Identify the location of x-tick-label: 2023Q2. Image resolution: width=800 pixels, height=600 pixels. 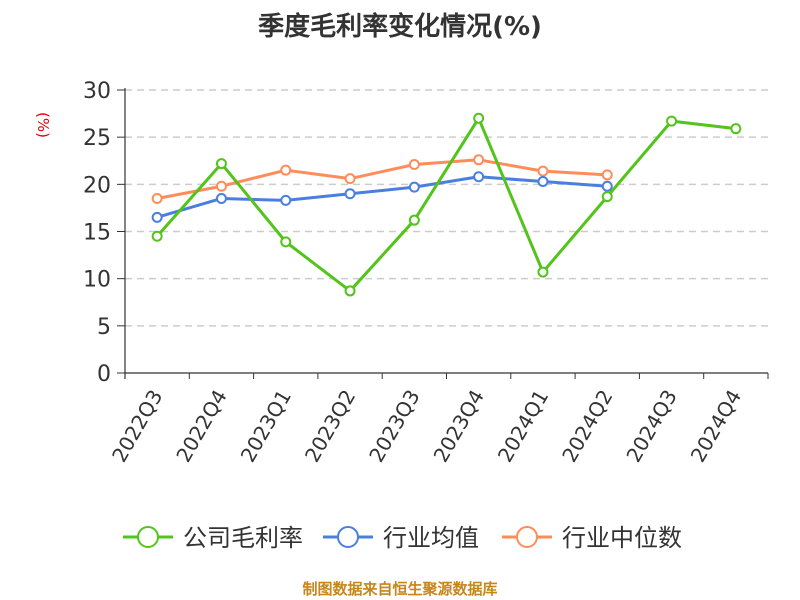
(330, 426).